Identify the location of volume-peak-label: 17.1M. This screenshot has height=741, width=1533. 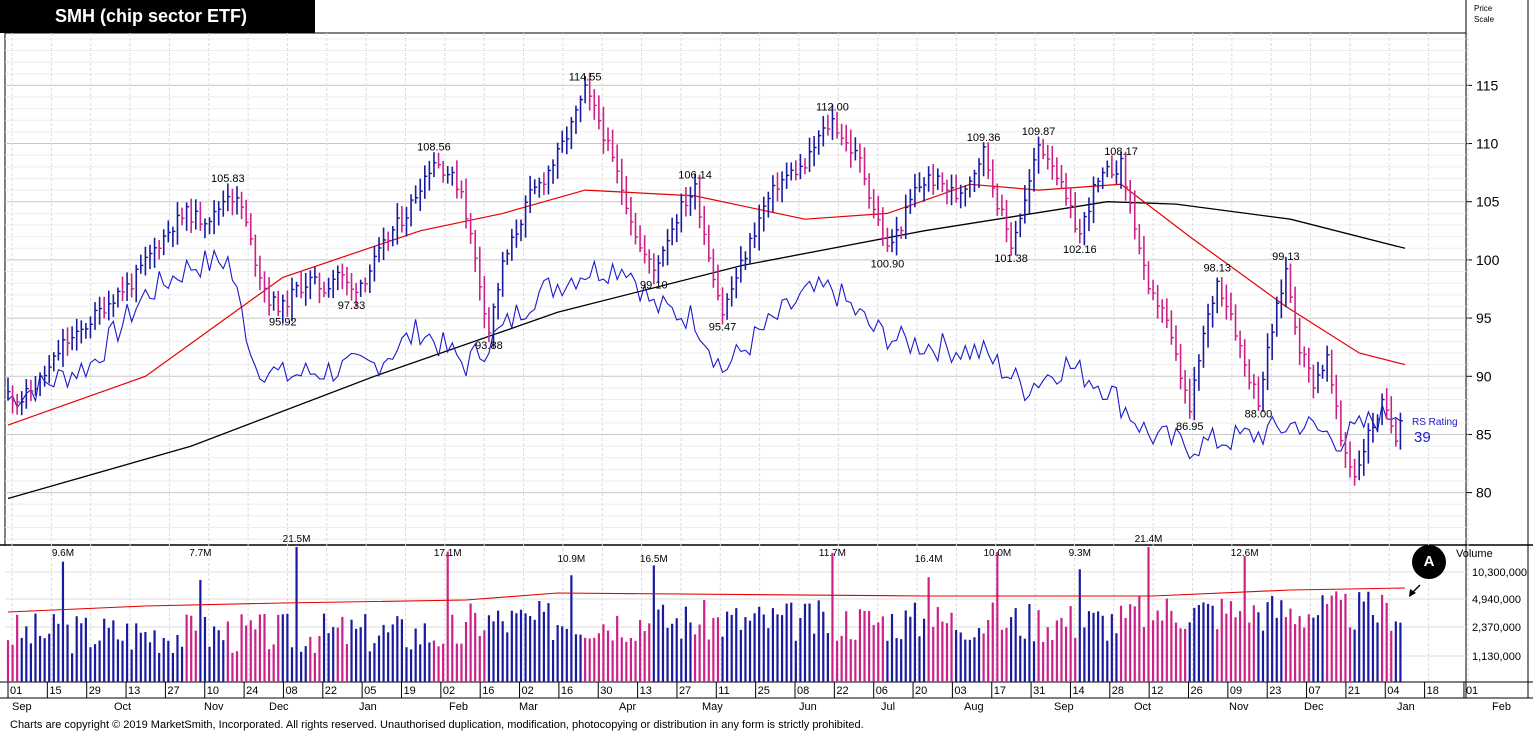
(448, 553).